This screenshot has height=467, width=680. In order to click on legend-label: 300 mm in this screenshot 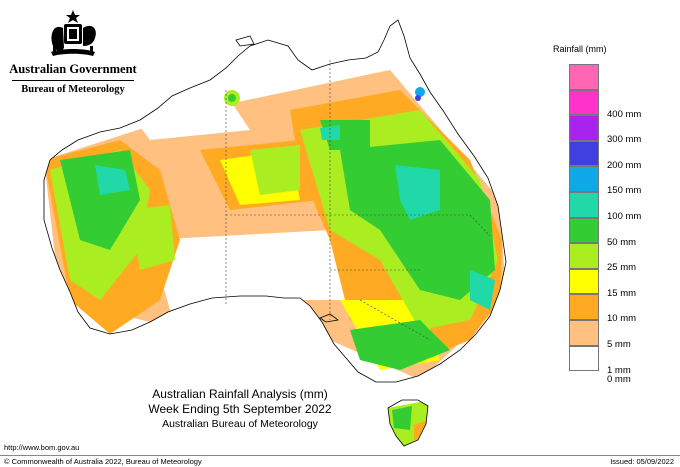, I will do `click(624, 140)`.